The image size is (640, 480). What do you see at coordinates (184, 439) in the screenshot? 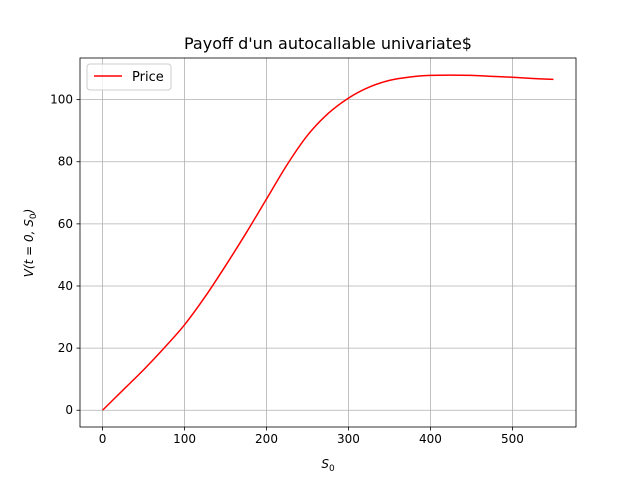
I see `x-tick-label: 100` at bounding box center [184, 439].